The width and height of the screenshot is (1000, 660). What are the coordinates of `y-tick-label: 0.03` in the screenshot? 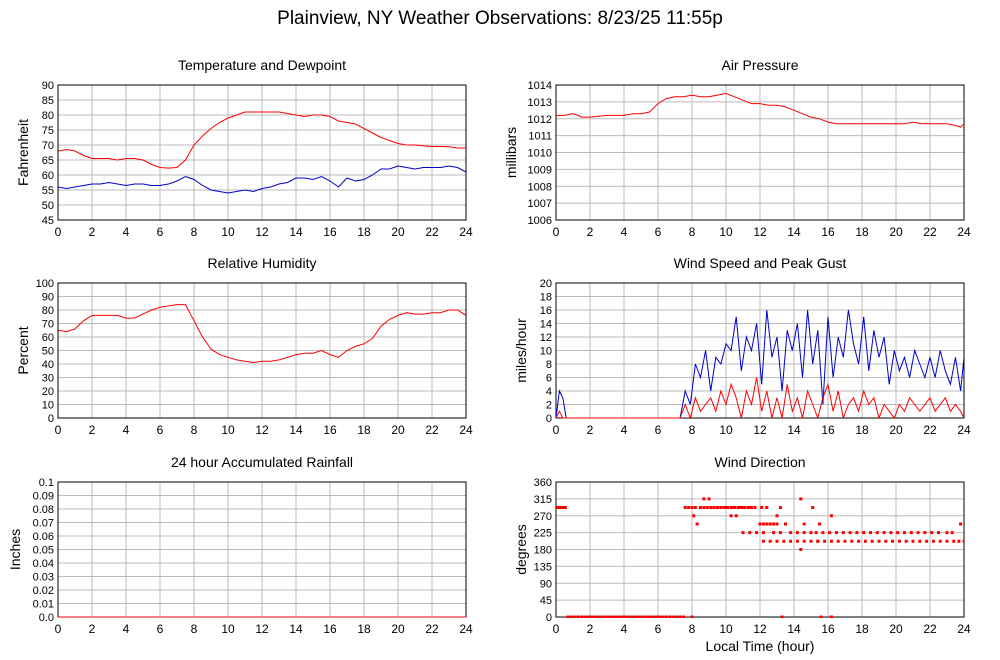 It's located at (43, 578).